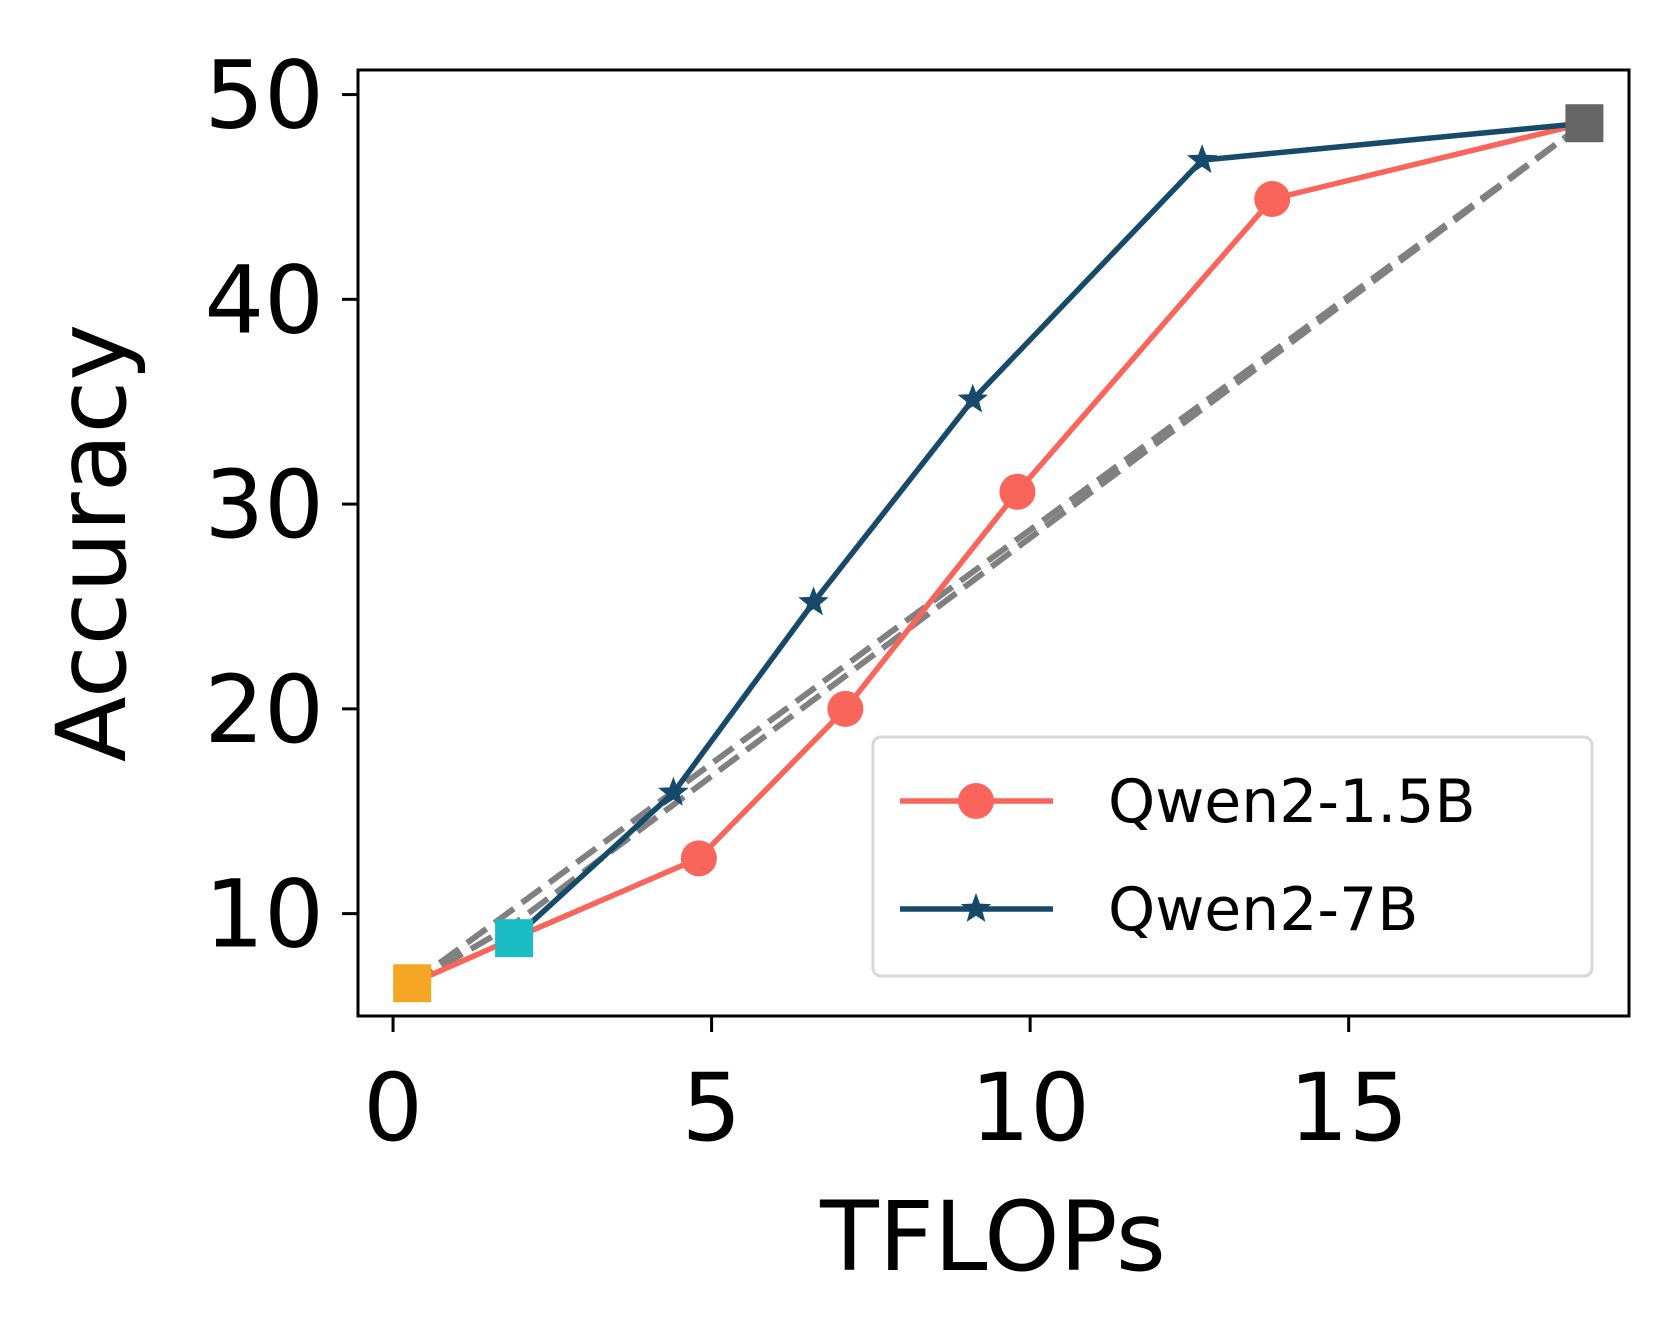  What do you see at coordinates (1030, 1108) in the screenshot?
I see `x-tick-label: 10` at bounding box center [1030, 1108].